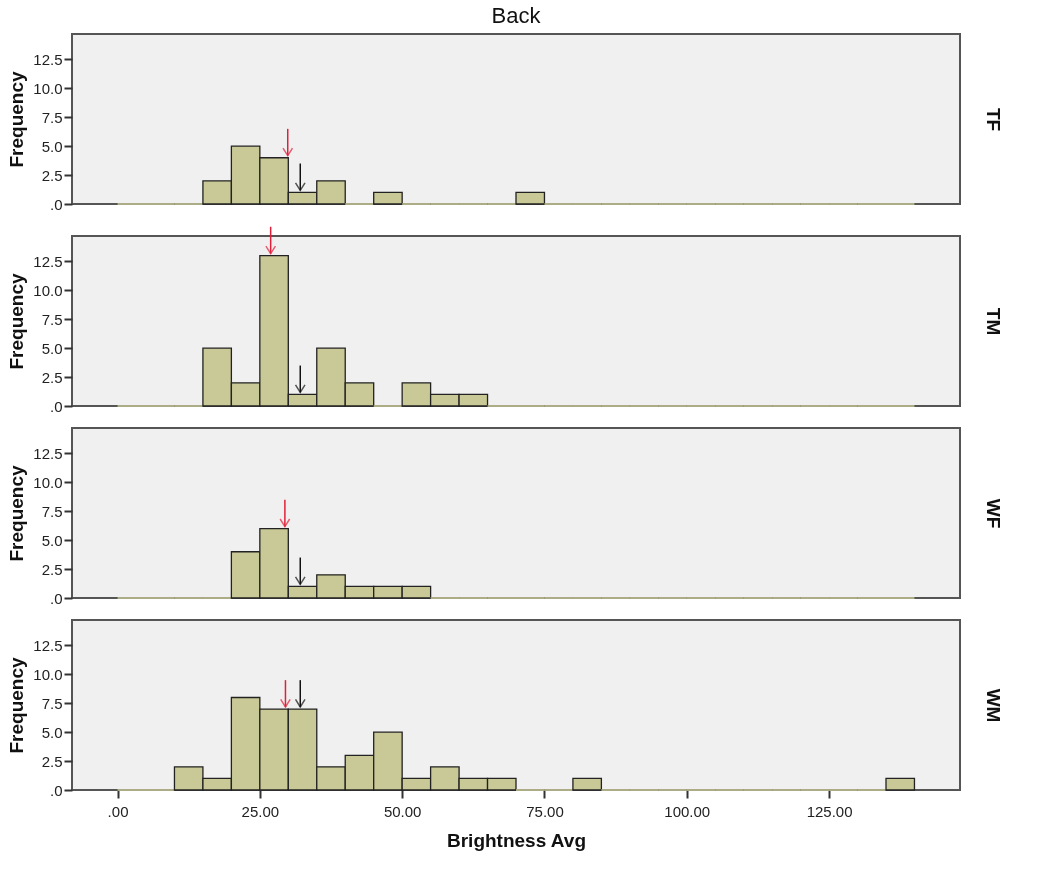  Describe the element at coordinates (993, 321) in the screenshot. I see `y2-axis-title: TM` at that location.